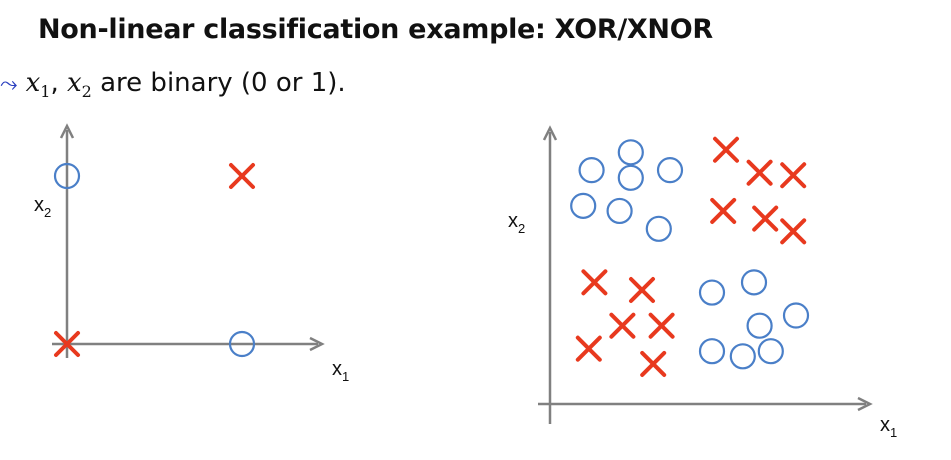 The width and height of the screenshot is (951, 460). Describe the element at coordinates (218, 83) in the screenshot. I see `subtitle-text: are binary (0 or 1).` at that location.